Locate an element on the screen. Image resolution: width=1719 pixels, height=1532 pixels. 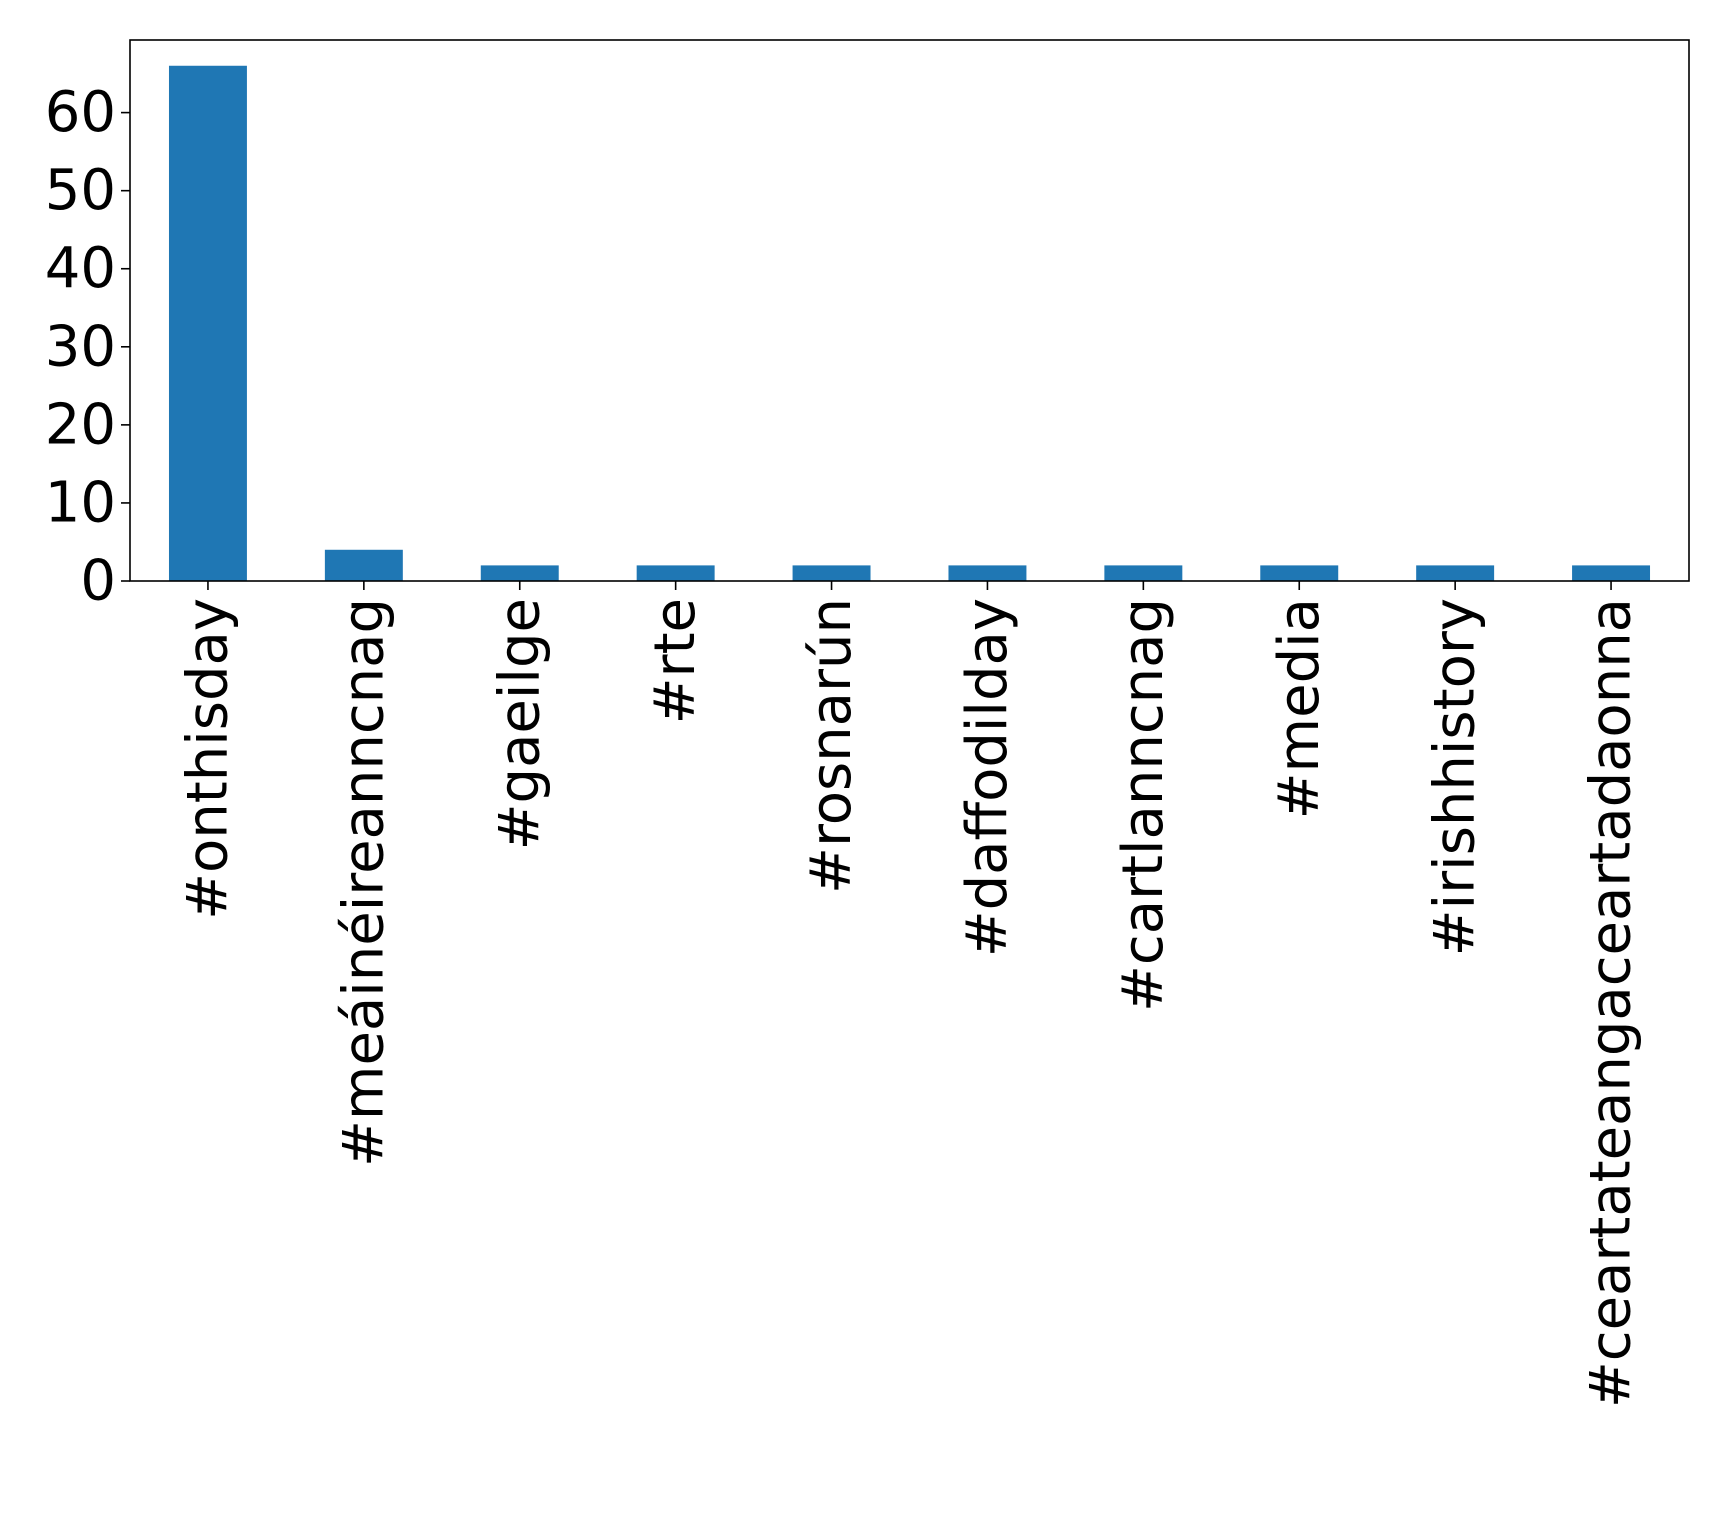
x-tick-label: #daffodilday is located at coordinates (987, 777).